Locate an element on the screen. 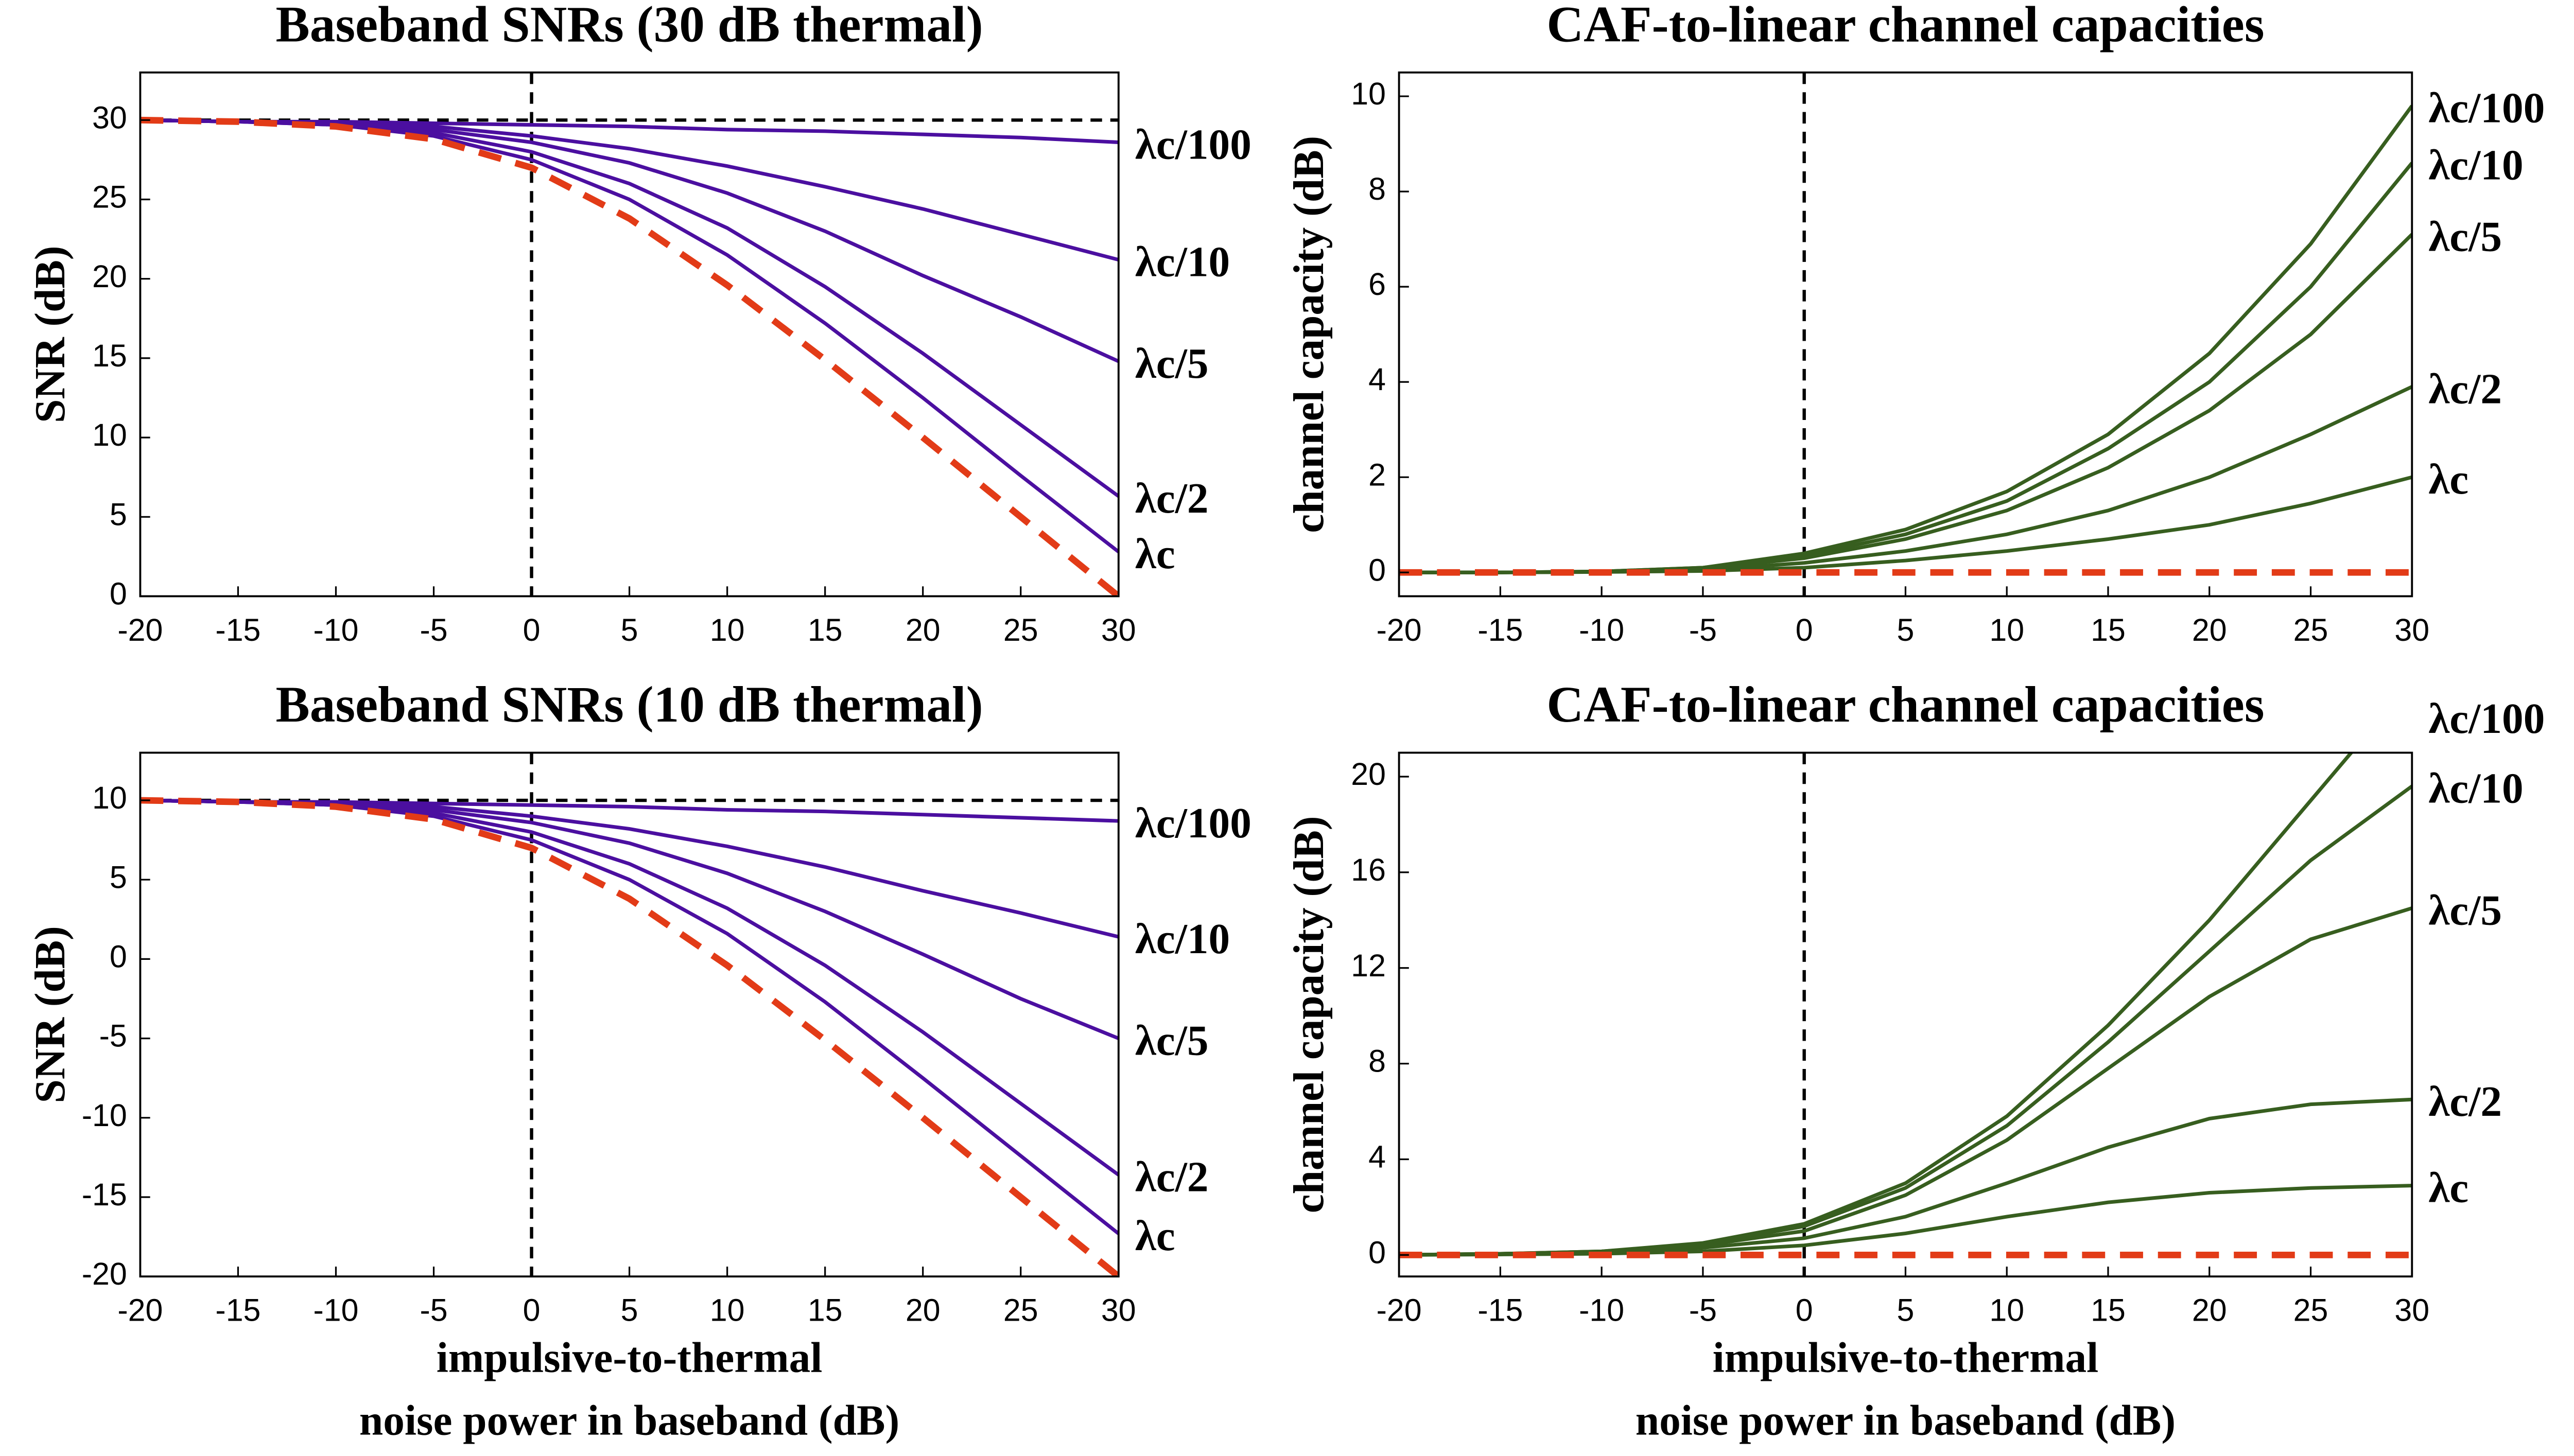  y-tick-label: 12 is located at coordinates (1369, 965).